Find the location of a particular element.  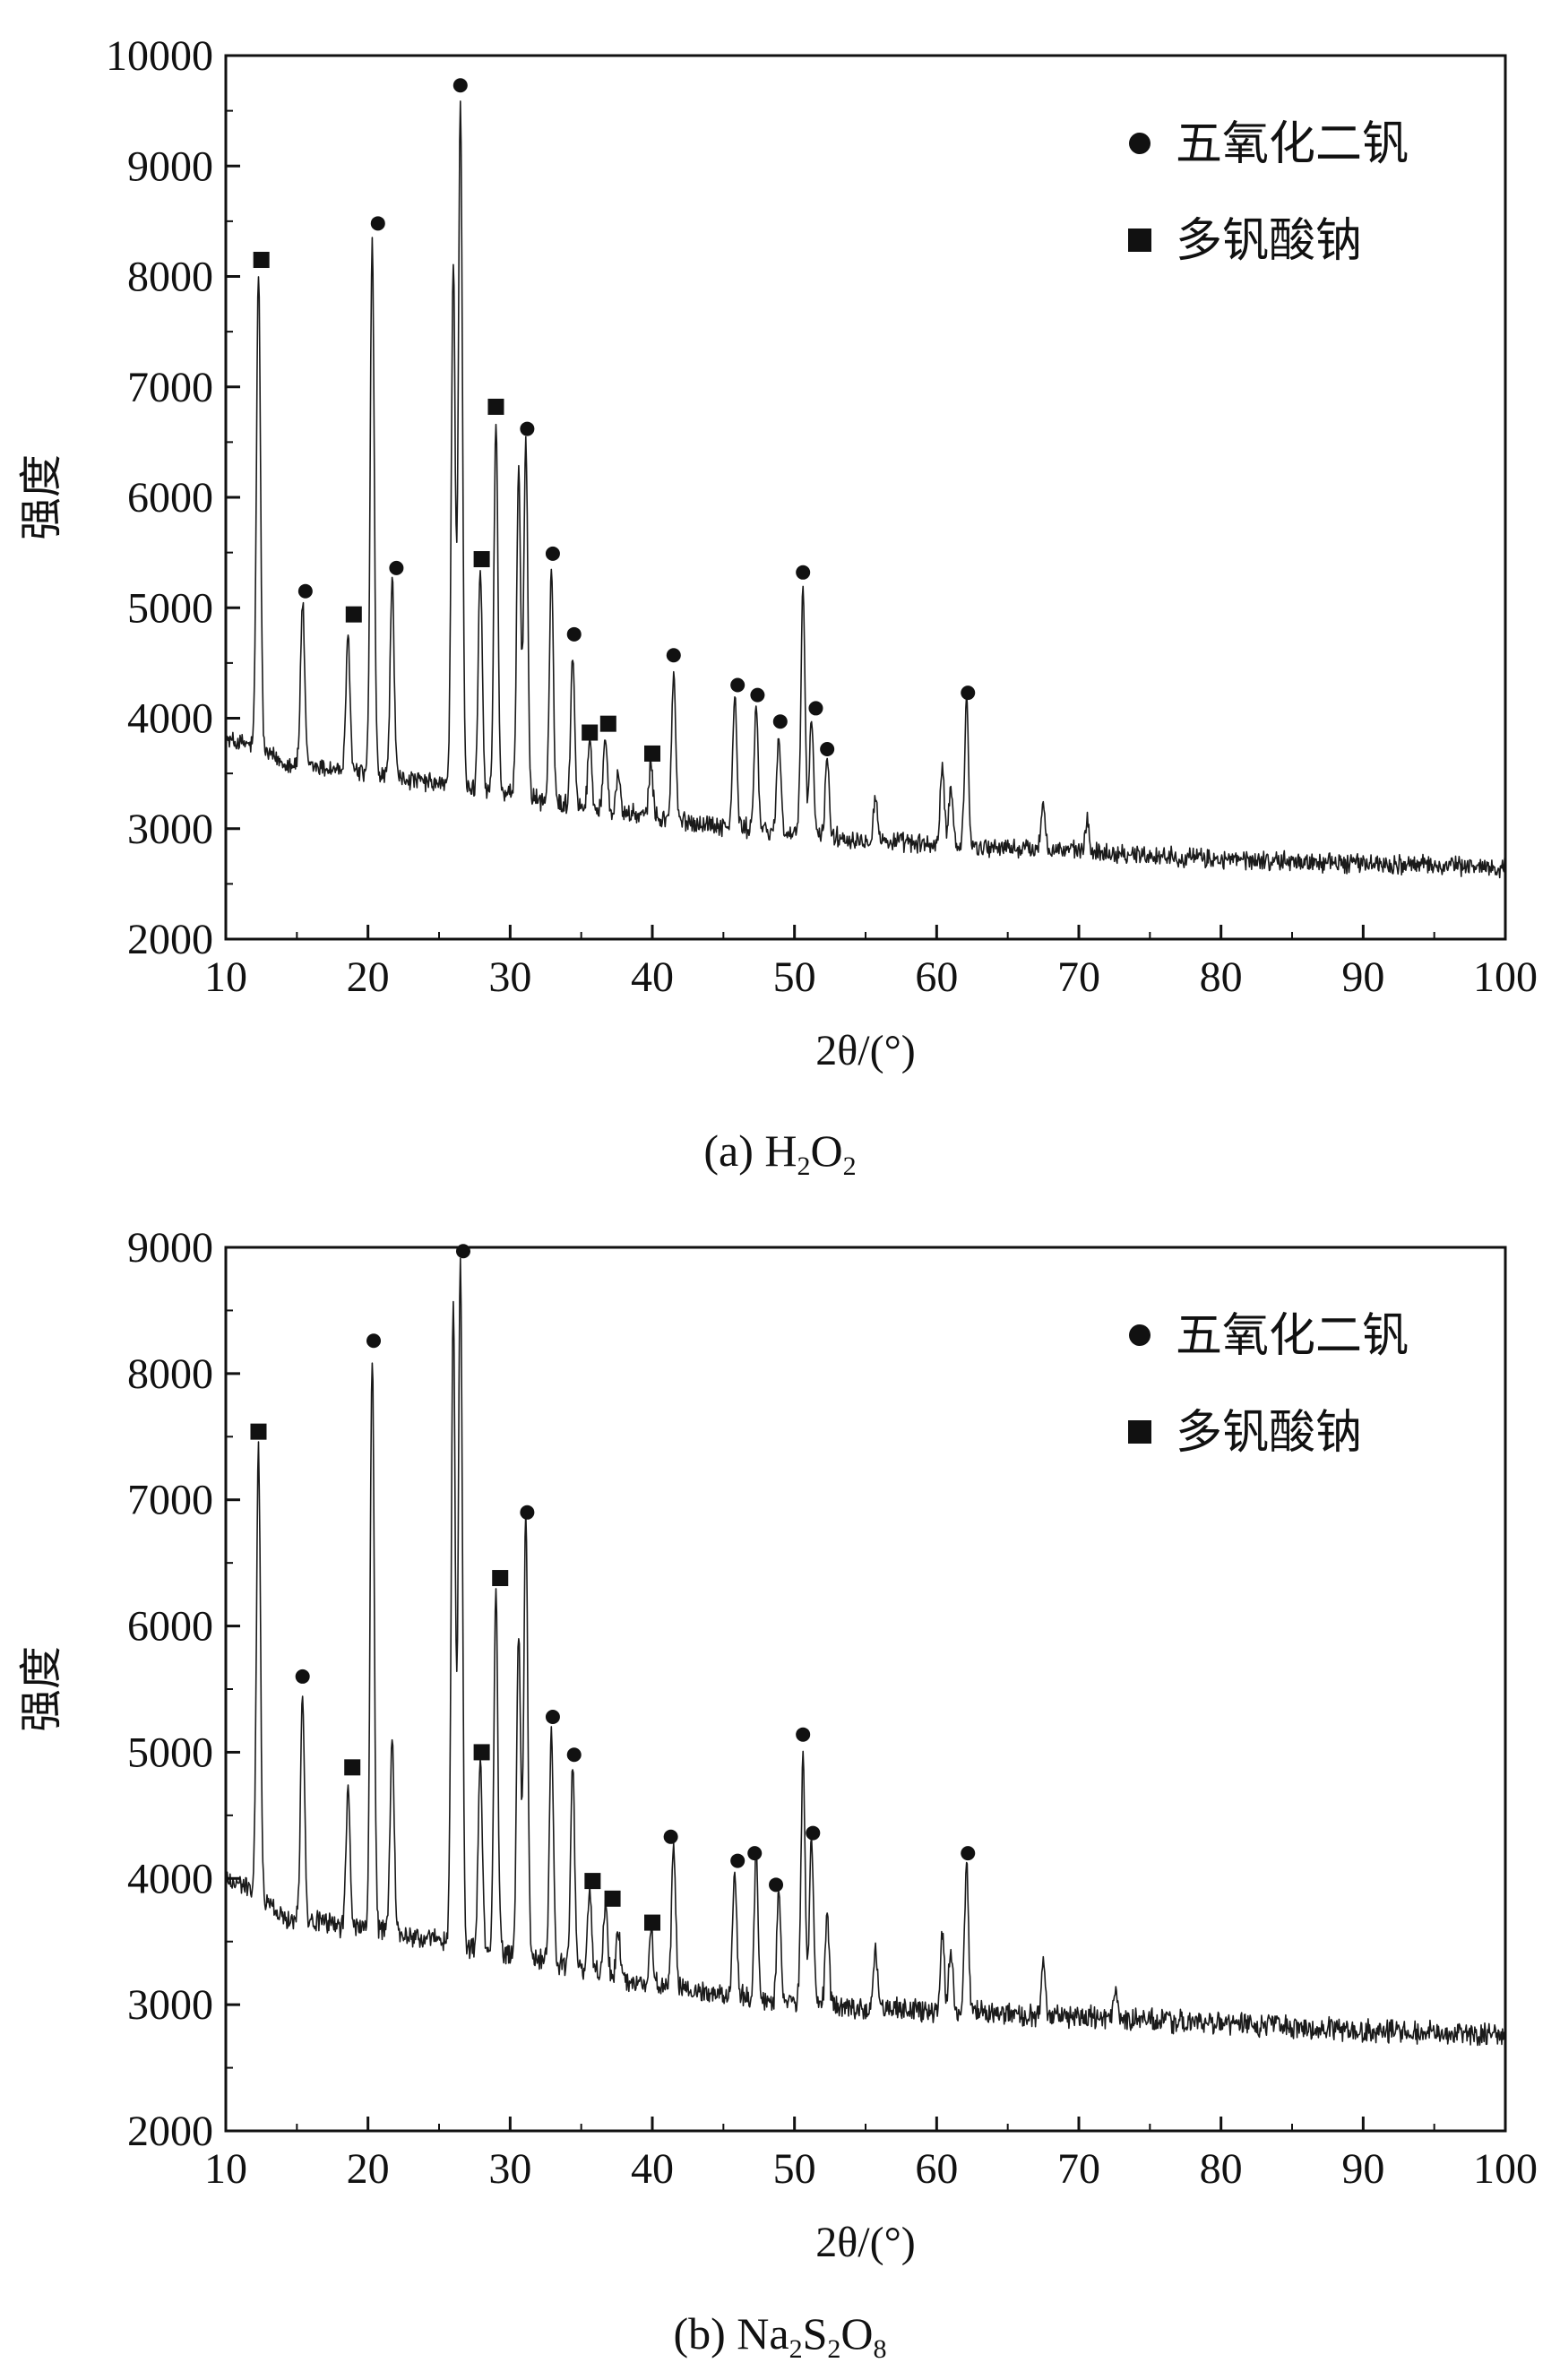

formula-element: Na is located at coordinates (763, 2333).